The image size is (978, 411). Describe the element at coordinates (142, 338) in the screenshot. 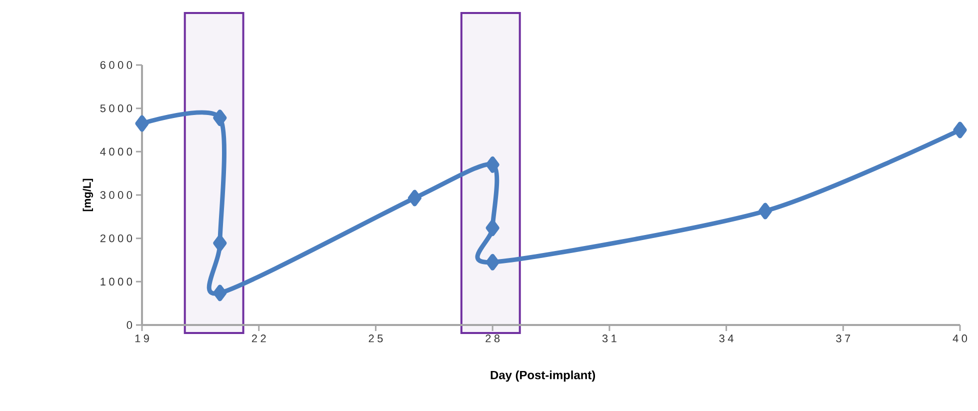

I see `x-tick-label: 1 9` at that location.